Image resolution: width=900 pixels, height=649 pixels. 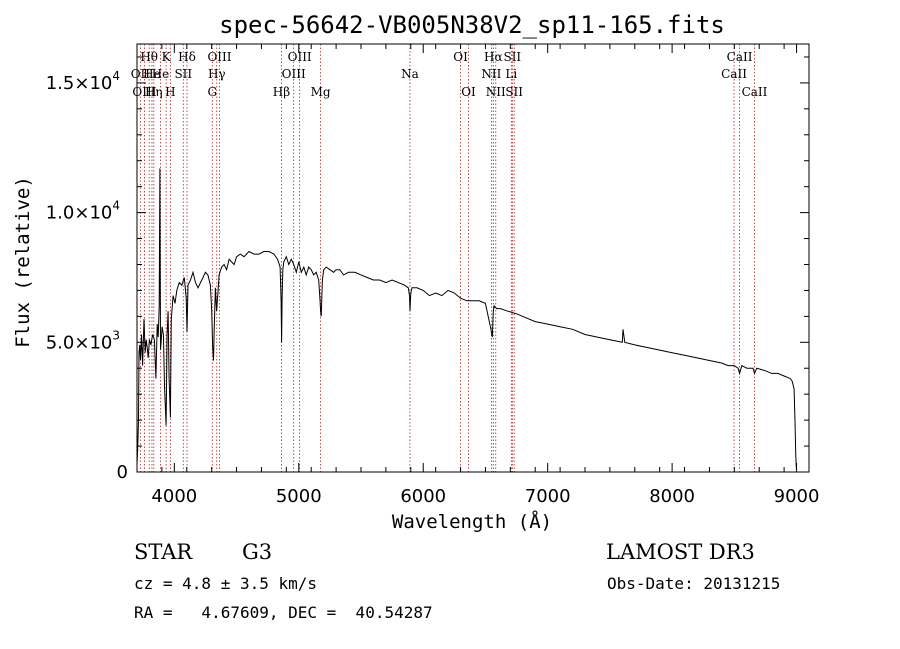 I want to click on x-axis-label: Wavelength (Å), so click(x=472, y=521).